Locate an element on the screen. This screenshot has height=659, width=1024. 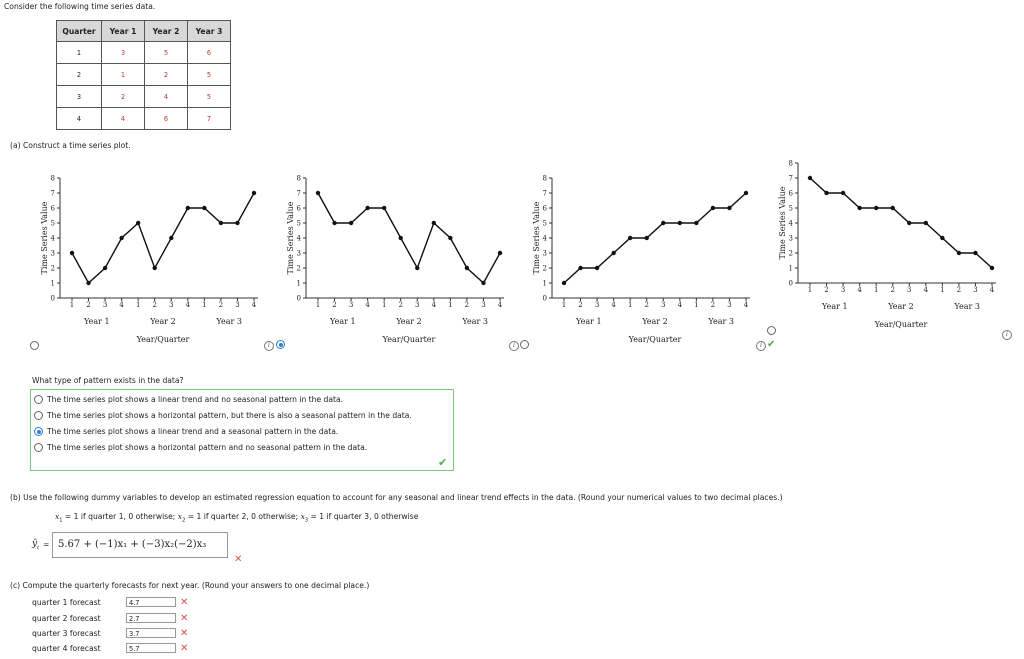
part-a-label: (a) Construct a time series plot. is located at coordinates (70, 145).